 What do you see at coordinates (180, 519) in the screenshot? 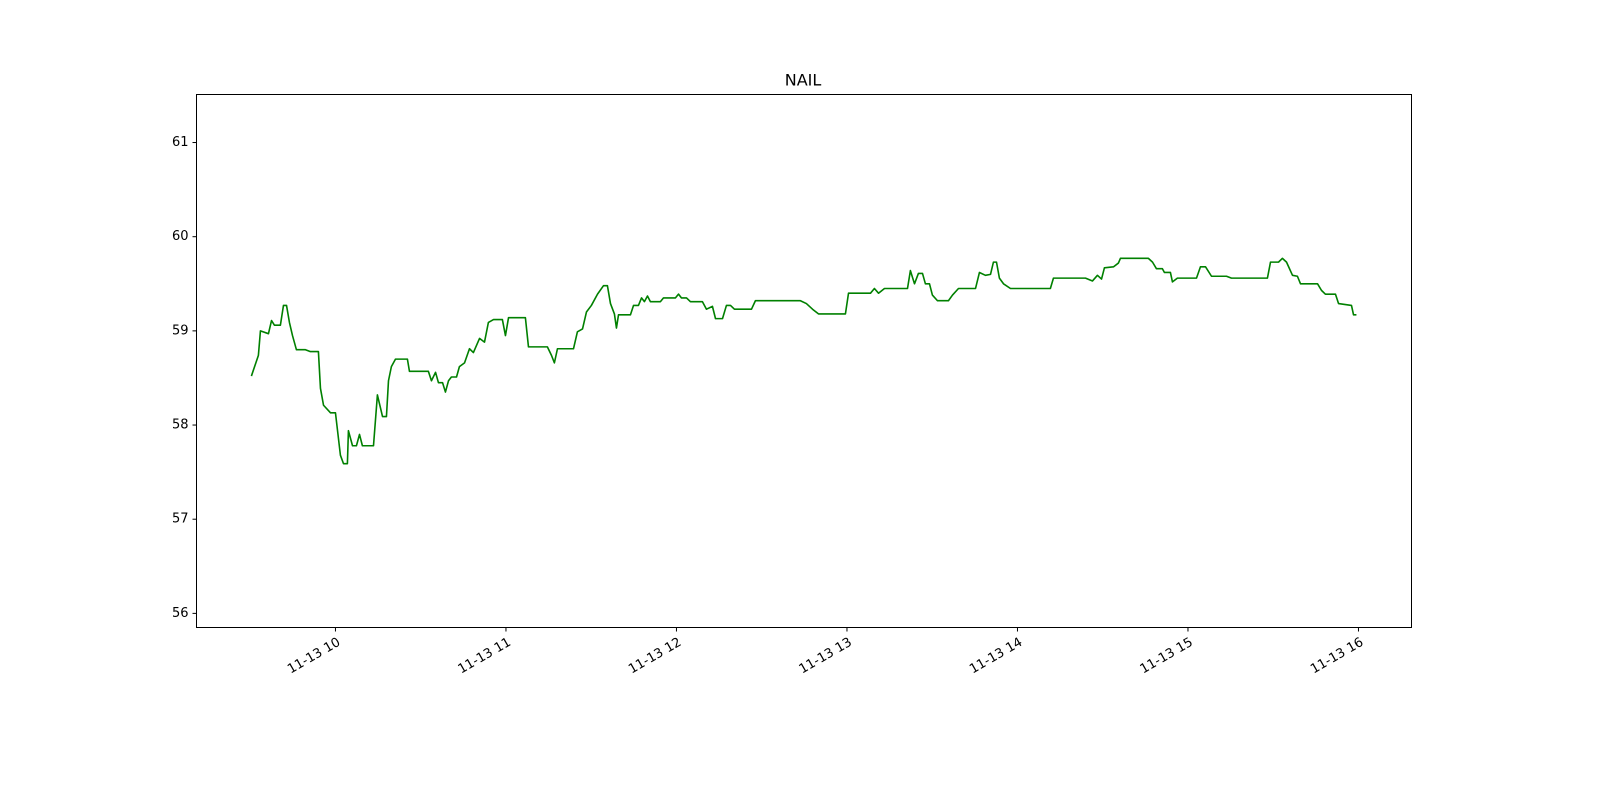
I see `y-tick-label: 57` at bounding box center [180, 519].